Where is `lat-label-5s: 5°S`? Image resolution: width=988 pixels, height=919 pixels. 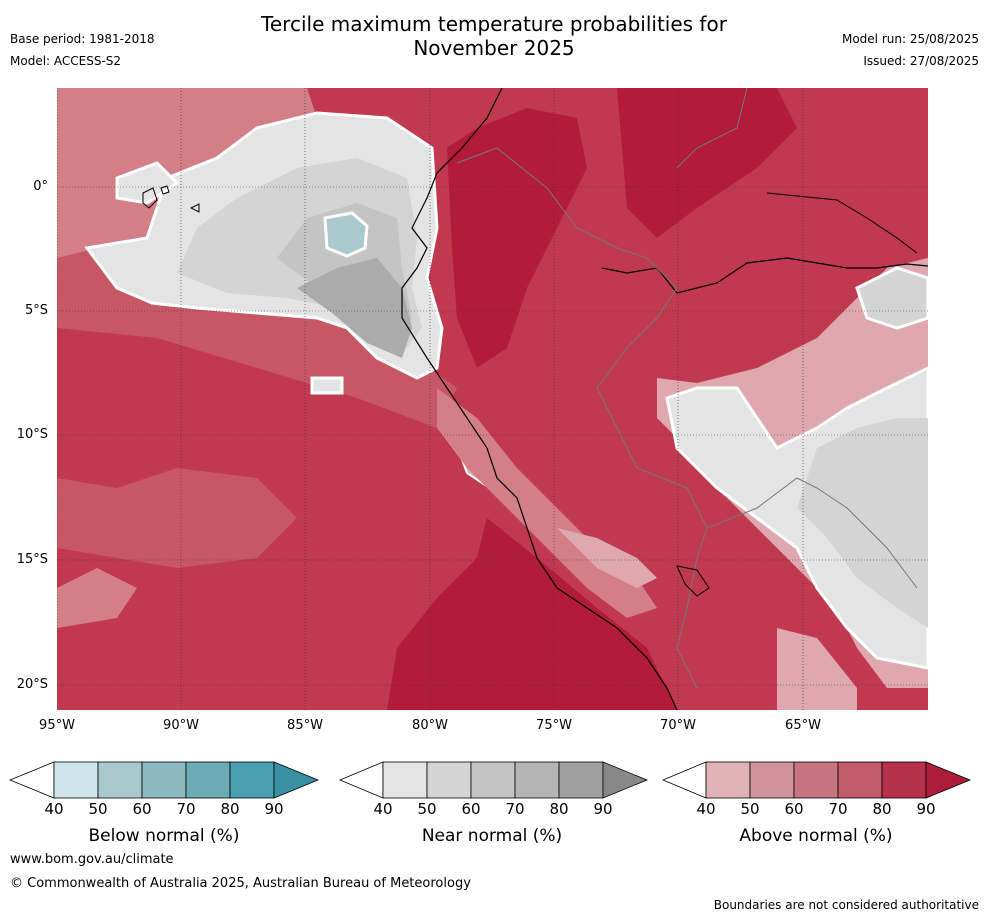 lat-label-5s: 5°S is located at coordinates (36, 310).